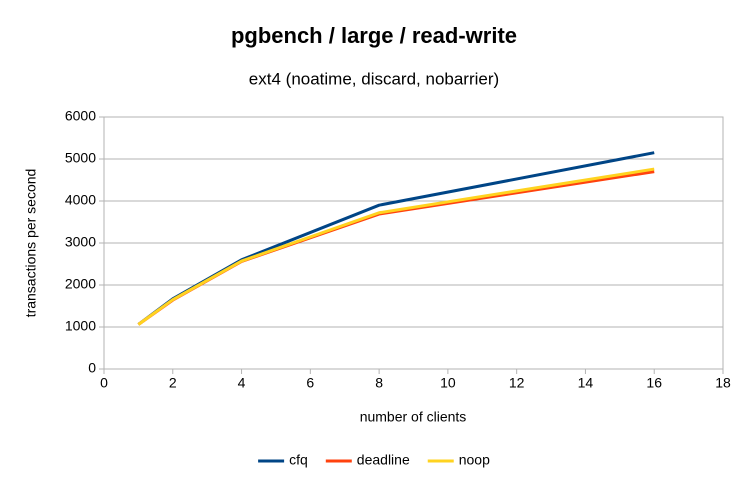  Describe the element at coordinates (173, 383) in the screenshot. I see `x-tick-label: 2` at that location.